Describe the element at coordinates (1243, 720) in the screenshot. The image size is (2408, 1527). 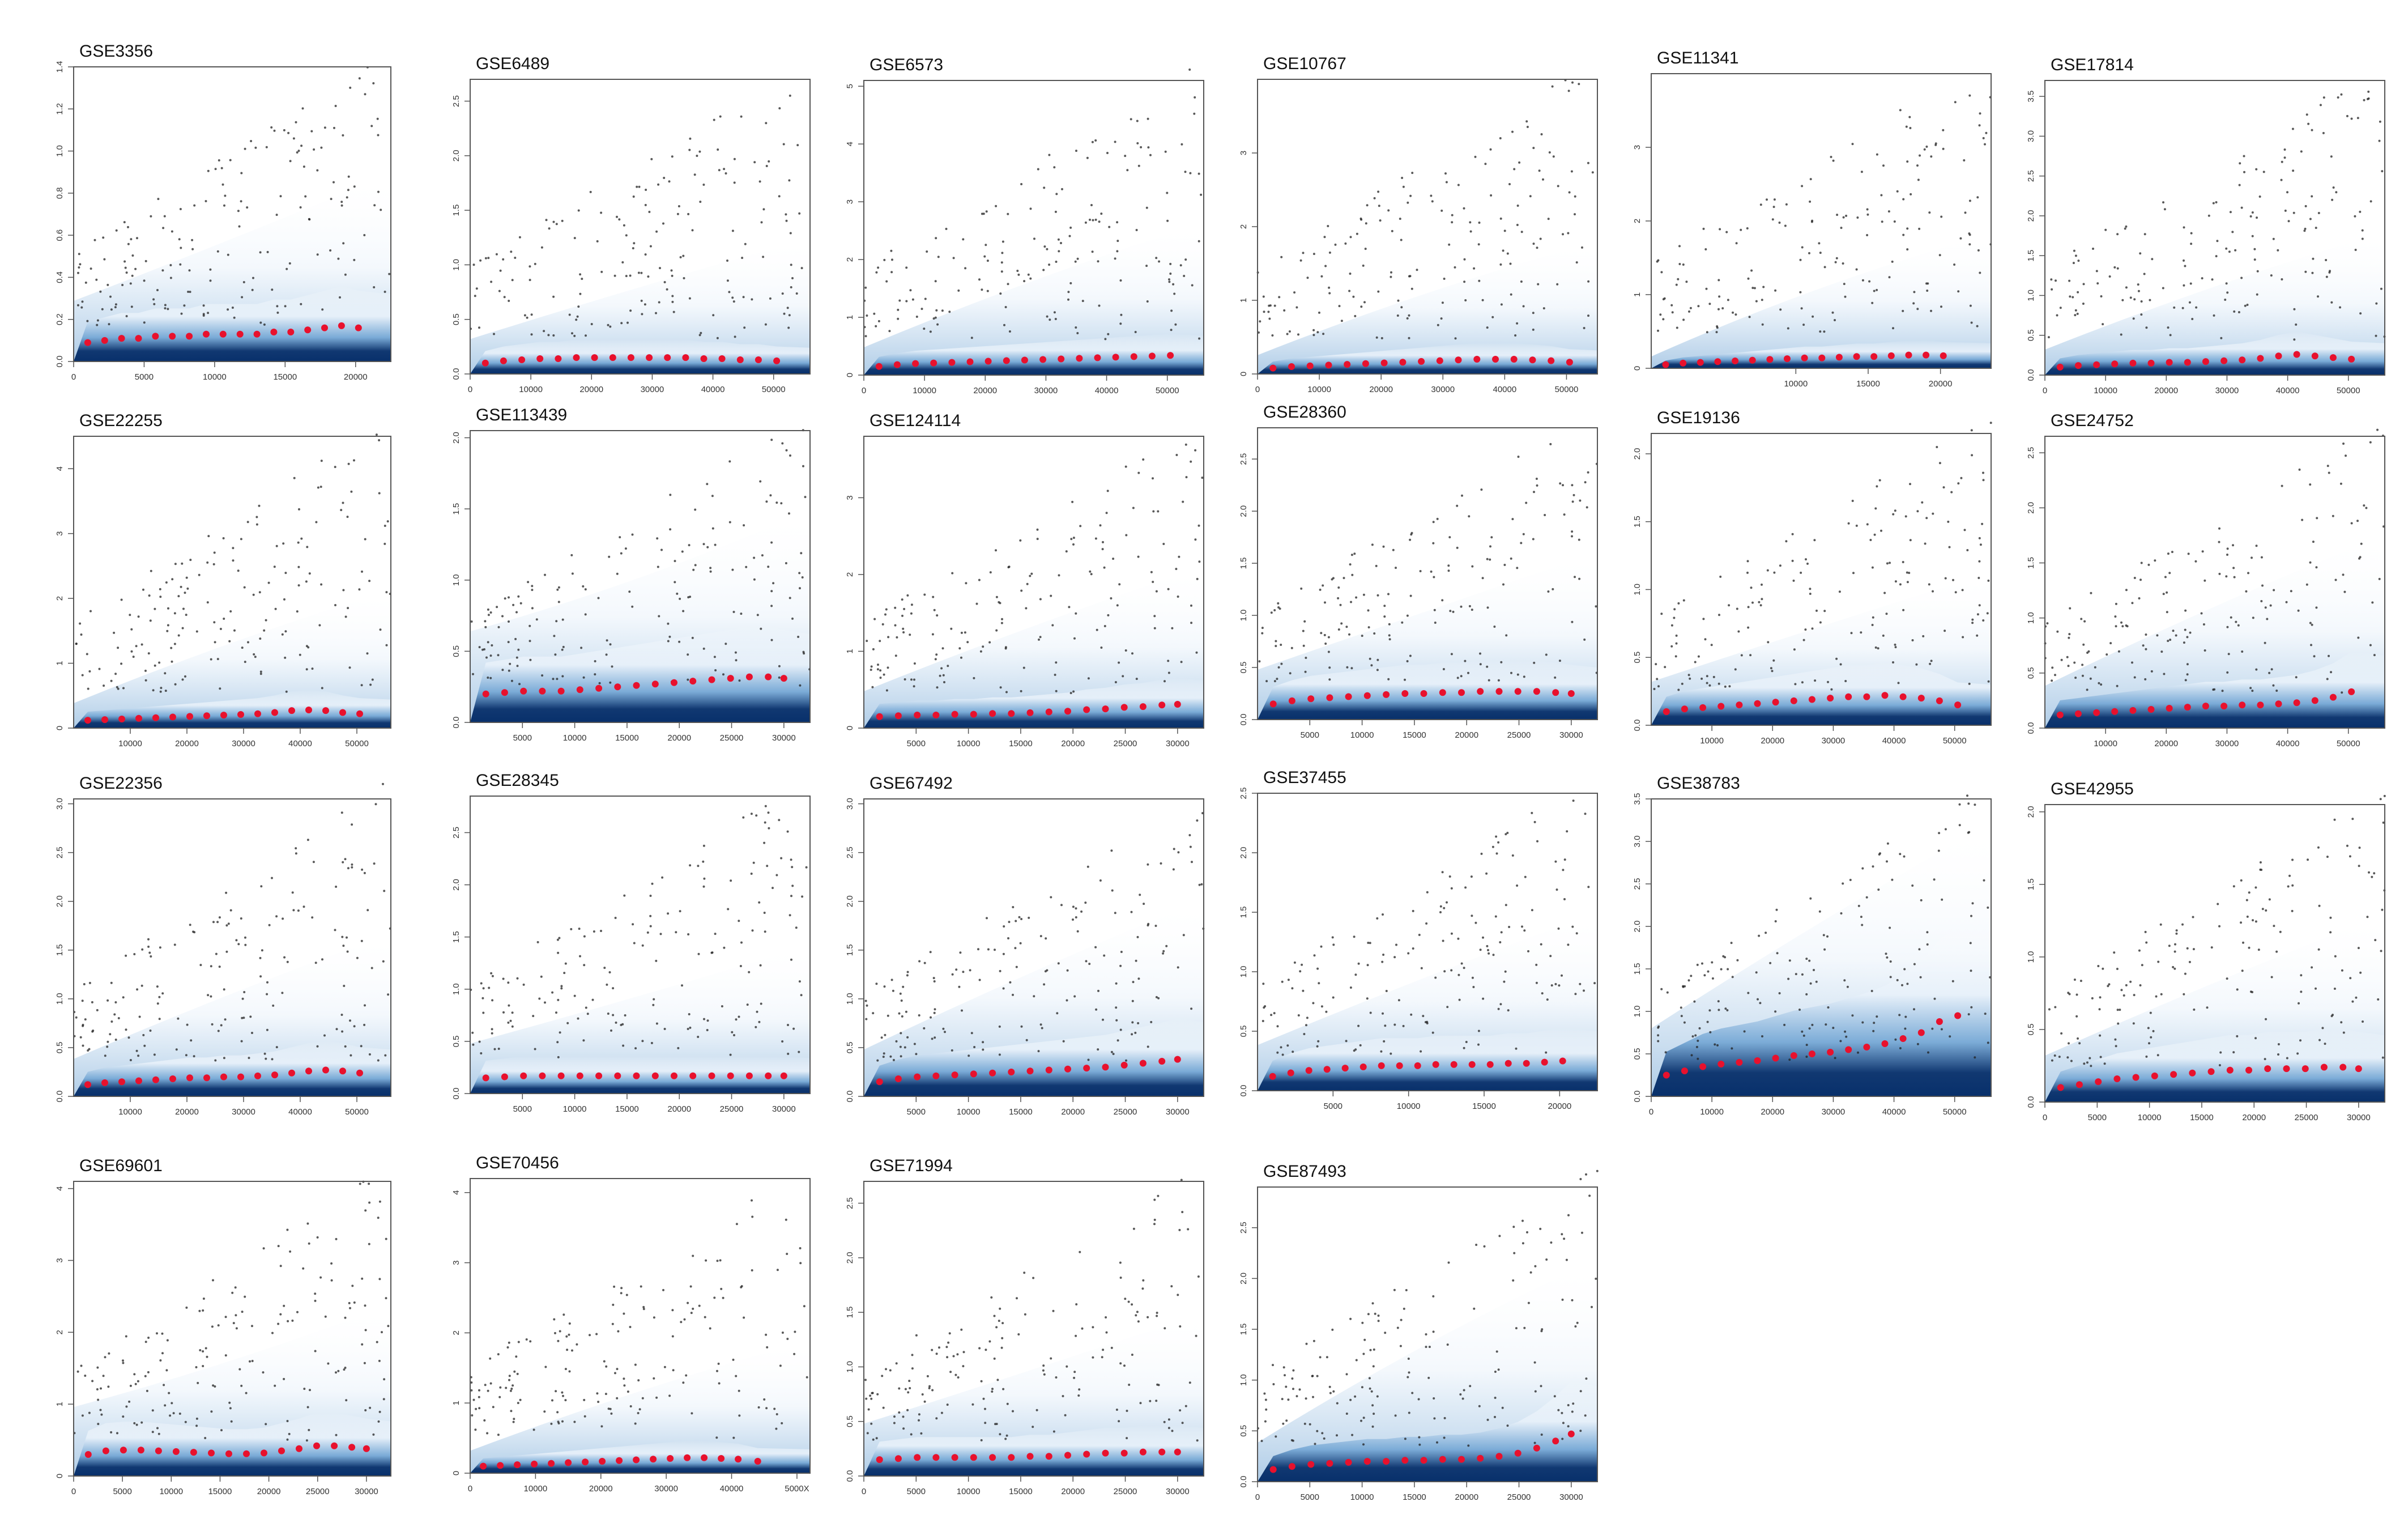
I see `y-tick-label: 0.0` at that location.